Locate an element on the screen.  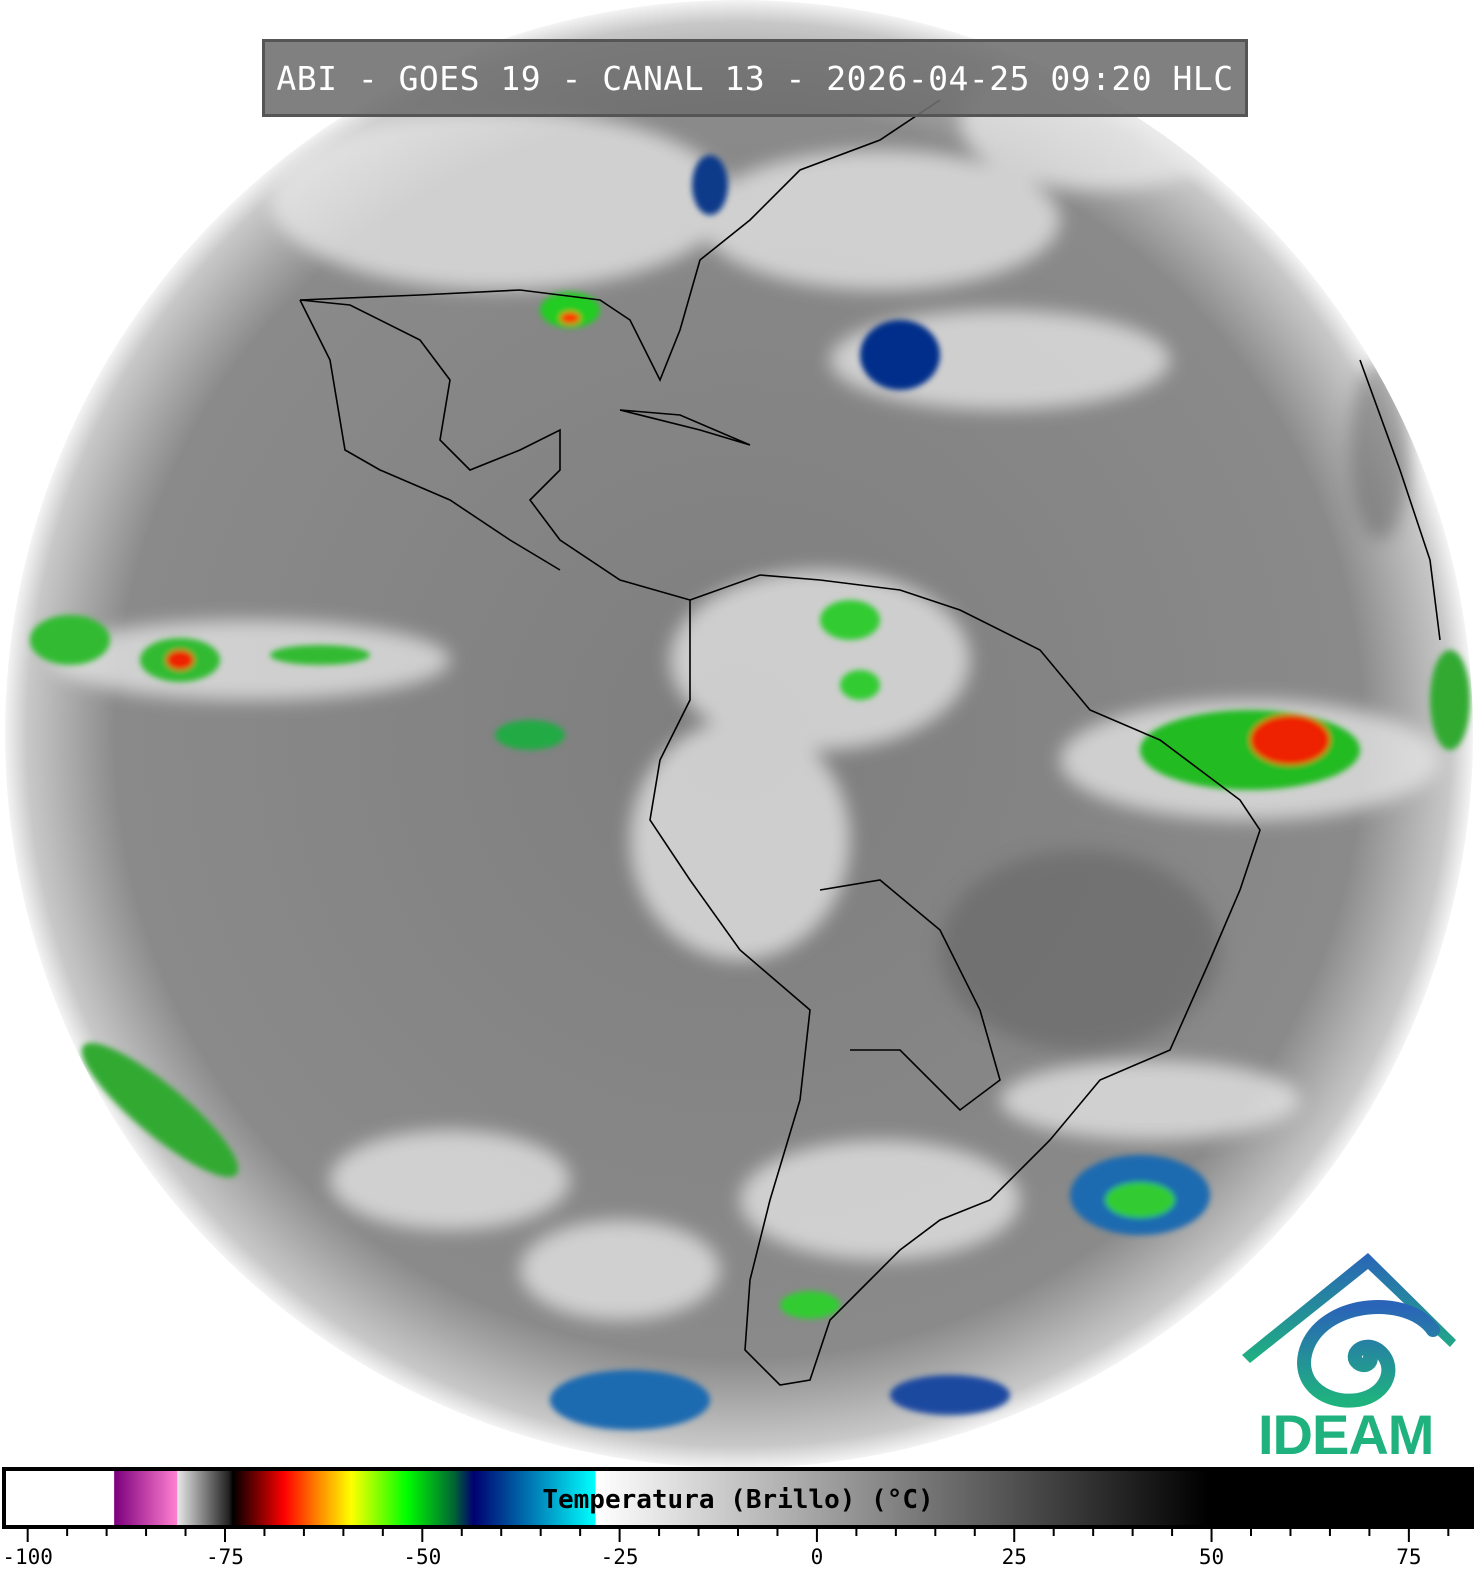
colorbar-label: Temperatura (Brillo) (°C) is located at coordinates (737, 1500).